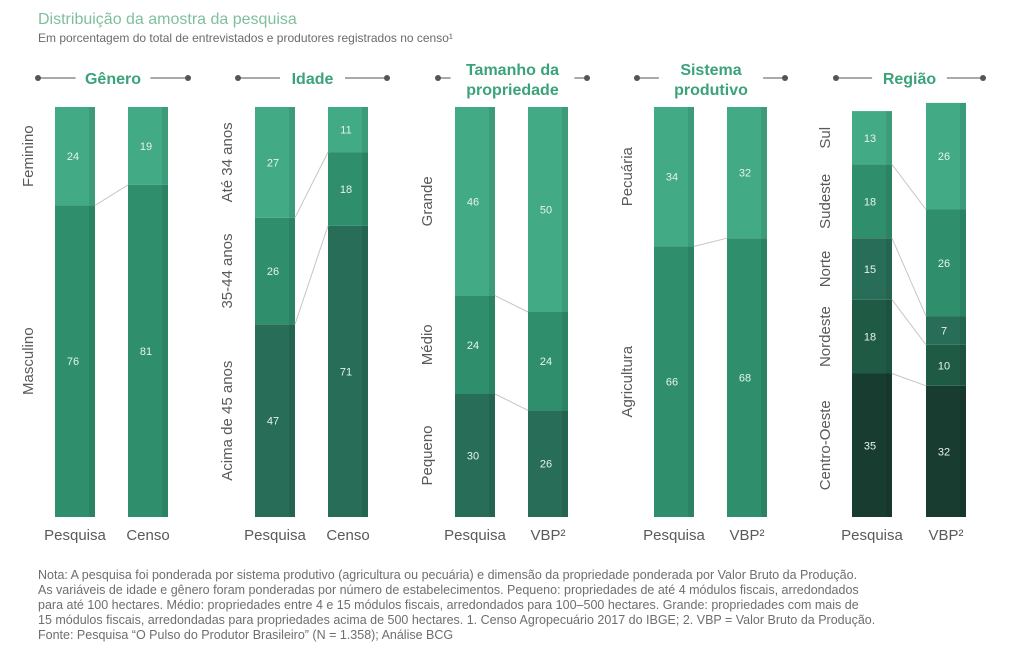  I want to click on panel-title: produtivo, so click(711, 90).